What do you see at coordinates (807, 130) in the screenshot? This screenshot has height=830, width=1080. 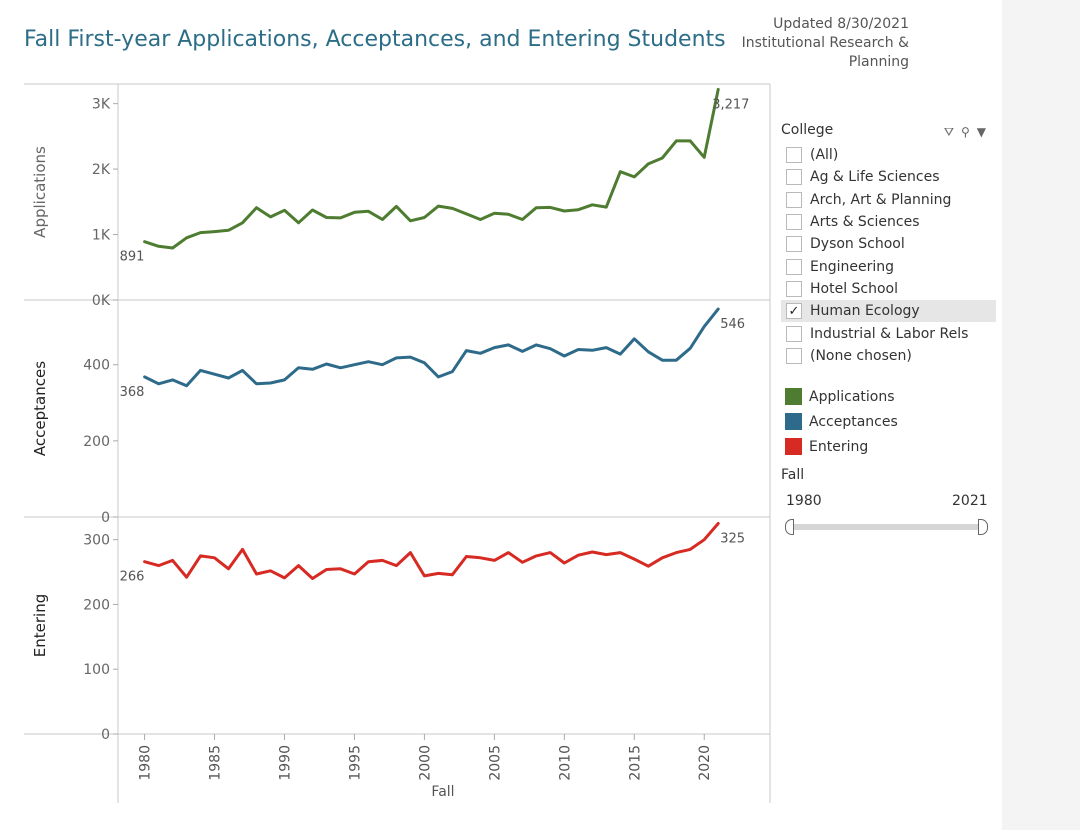 I see `filter-title: College` at bounding box center [807, 130].